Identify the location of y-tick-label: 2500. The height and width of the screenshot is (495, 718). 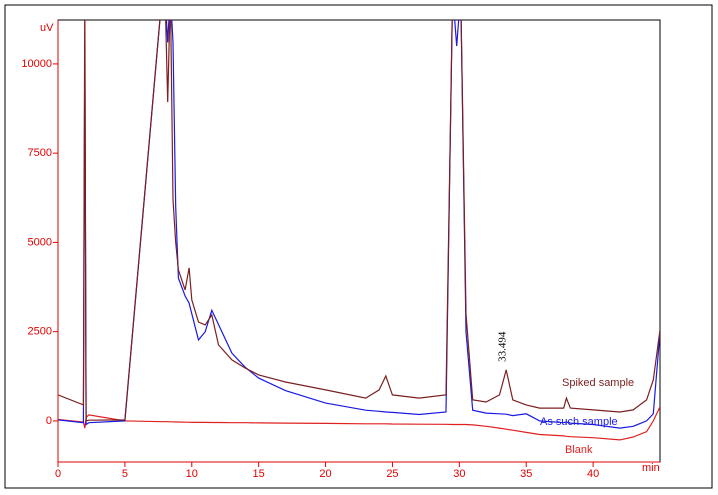
(40, 332).